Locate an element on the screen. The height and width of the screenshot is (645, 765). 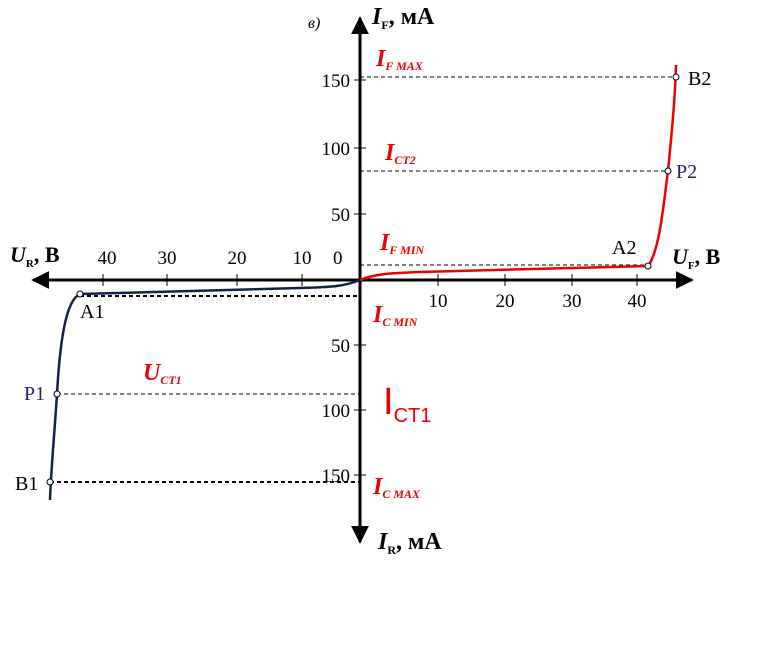
axis-title: UR, В is located at coordinates (35, 256).